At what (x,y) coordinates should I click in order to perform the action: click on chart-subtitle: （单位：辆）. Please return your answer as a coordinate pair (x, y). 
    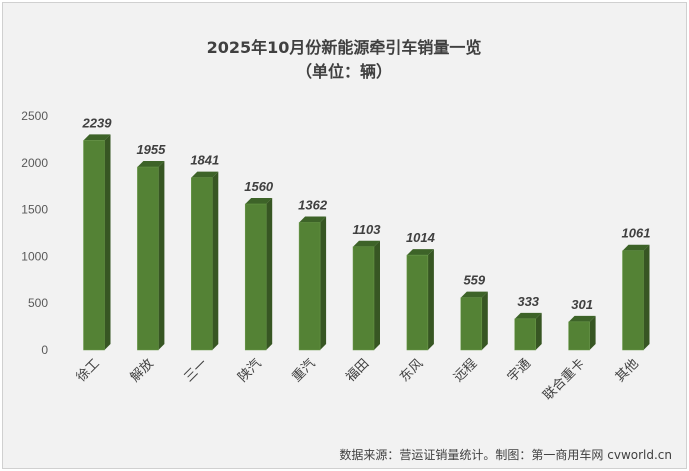
    Looking at the image, I should click on (344, 71).